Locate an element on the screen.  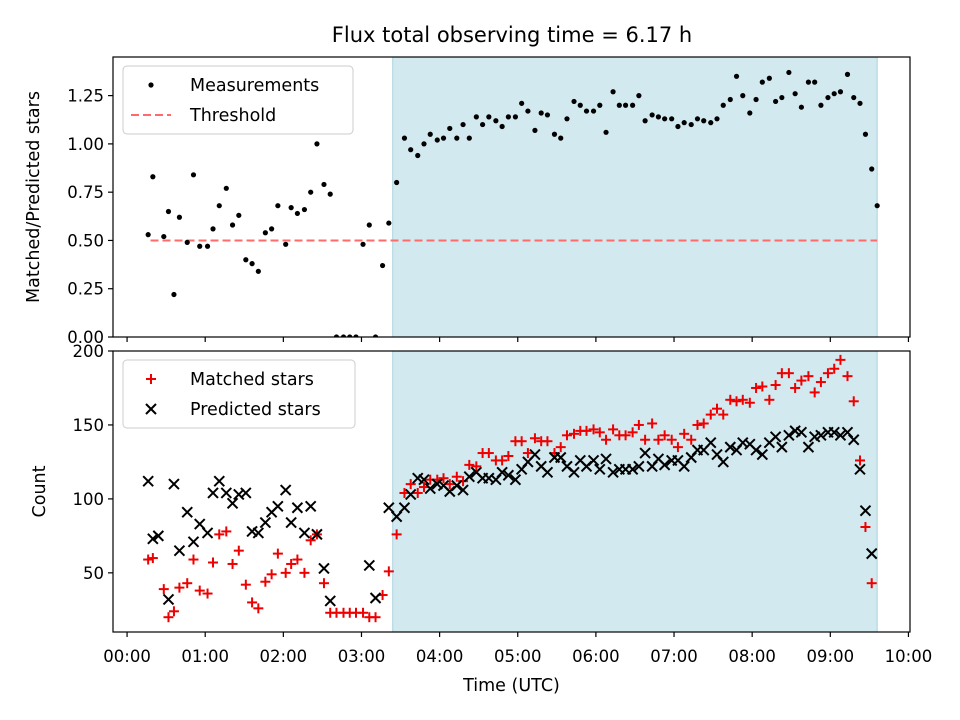
x-tick-label: 10:00 is located at coordinates (909, 656).